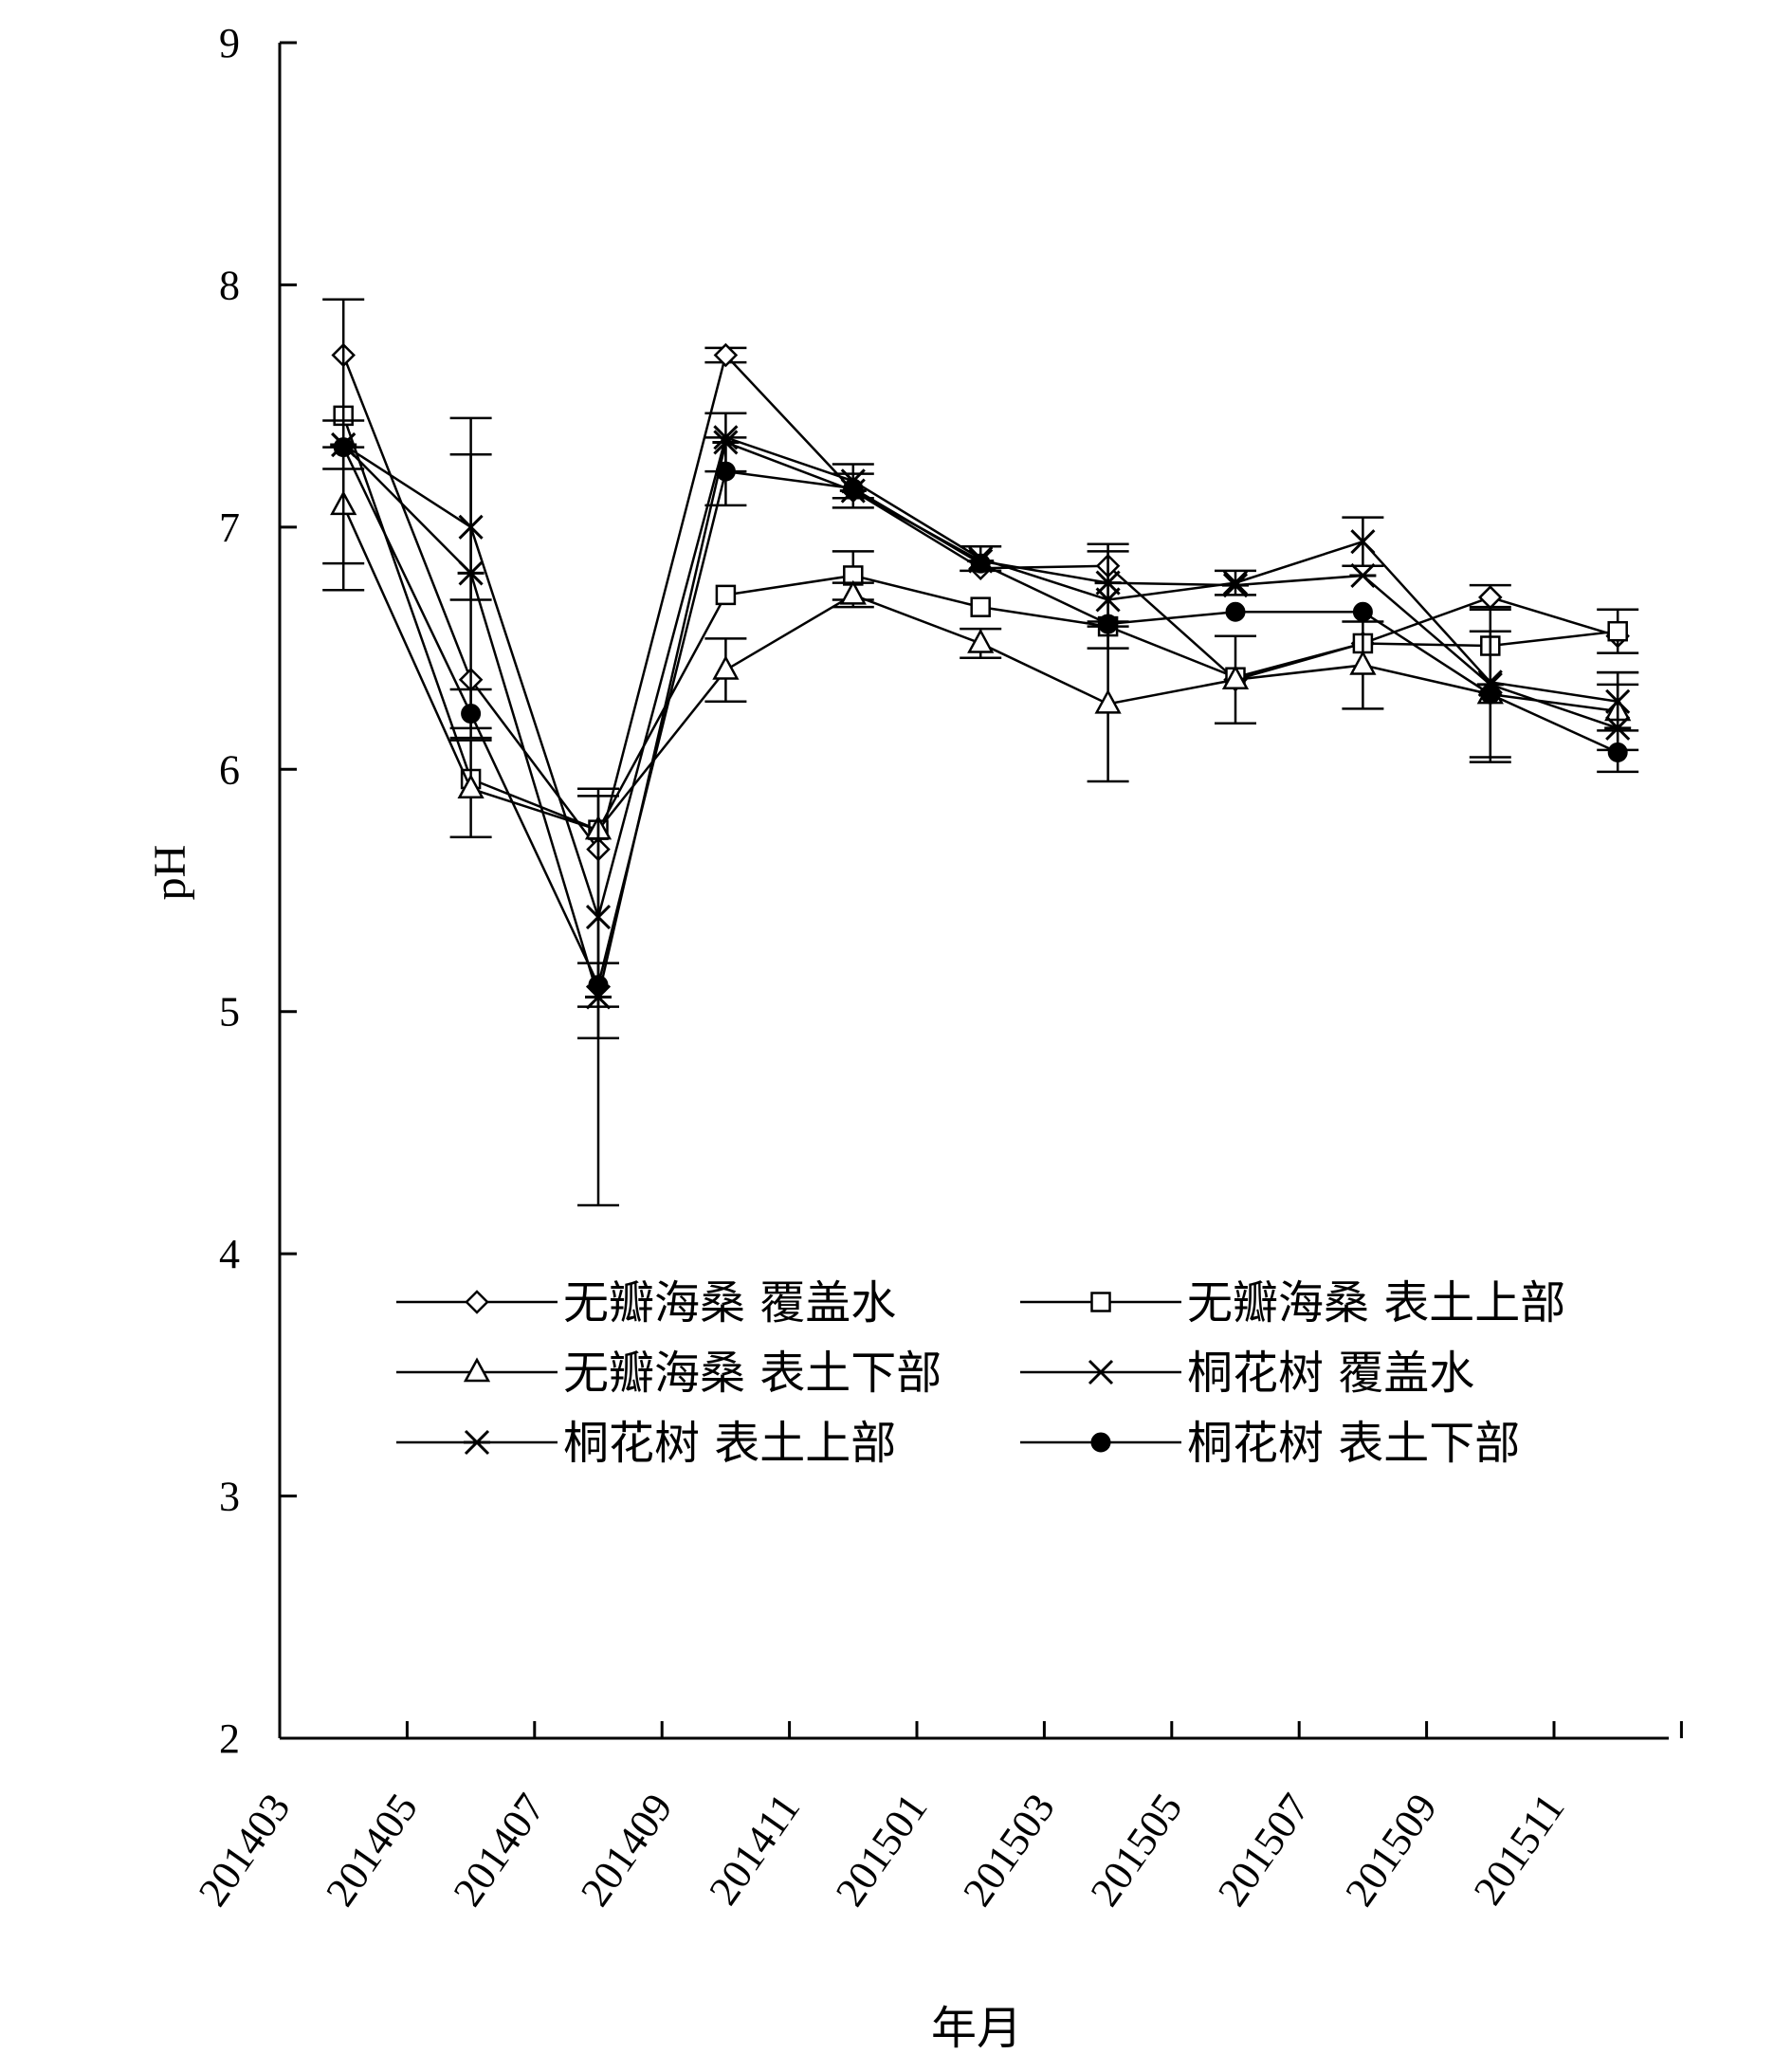 This screenshot has width=1792, height=2054. What do you see at coordinates (229, 285) in the screenshot?
I see `y-tick-label: 8` at bounding box center [229, 285].